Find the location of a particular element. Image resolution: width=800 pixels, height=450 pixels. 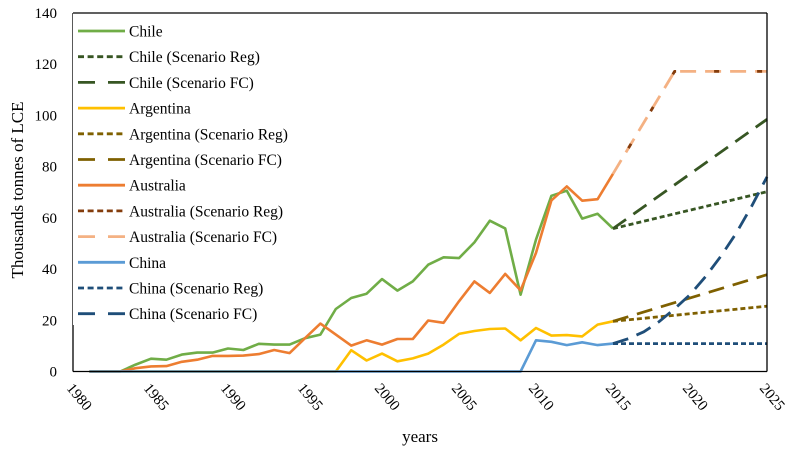

x-tick-label: 2005 is located at coordinates (464, 397).